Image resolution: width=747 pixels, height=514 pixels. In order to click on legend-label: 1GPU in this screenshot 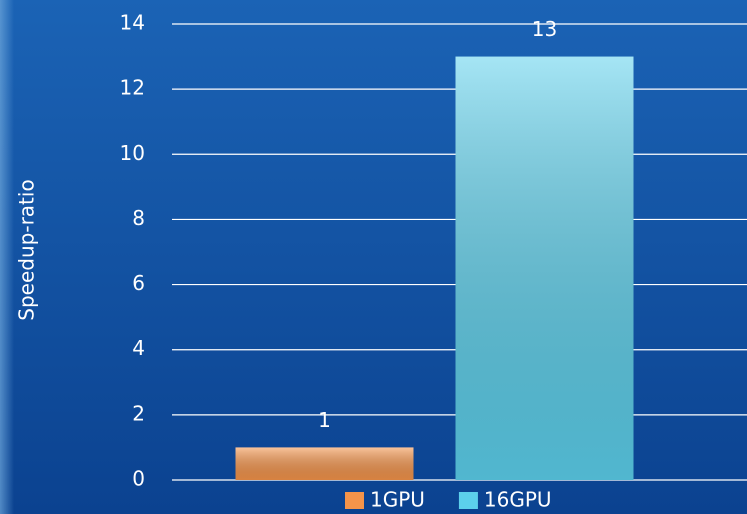, I will do `click(397, 500)`.